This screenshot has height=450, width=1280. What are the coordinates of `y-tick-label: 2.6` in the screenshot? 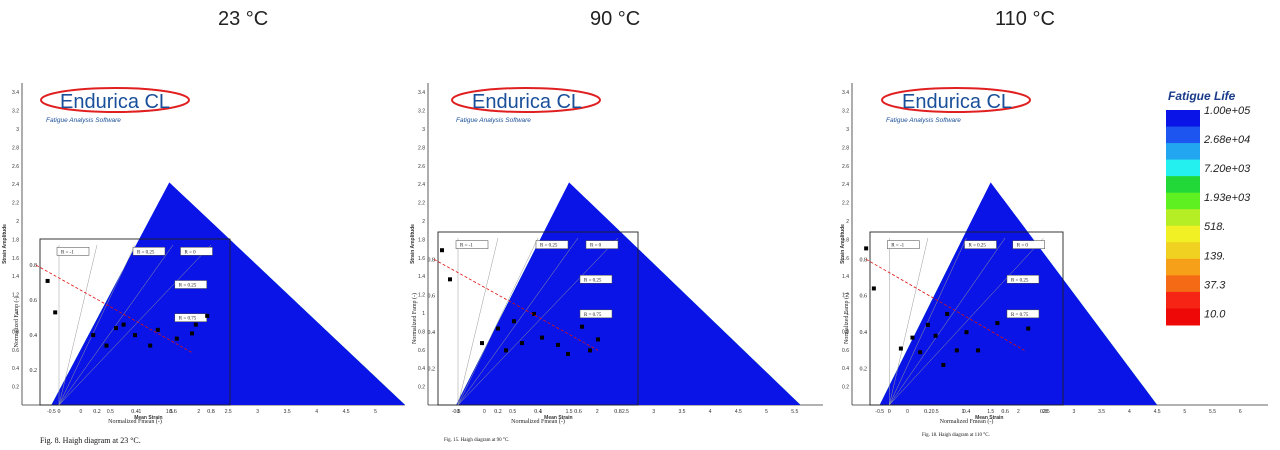 It's located at (15, 167).